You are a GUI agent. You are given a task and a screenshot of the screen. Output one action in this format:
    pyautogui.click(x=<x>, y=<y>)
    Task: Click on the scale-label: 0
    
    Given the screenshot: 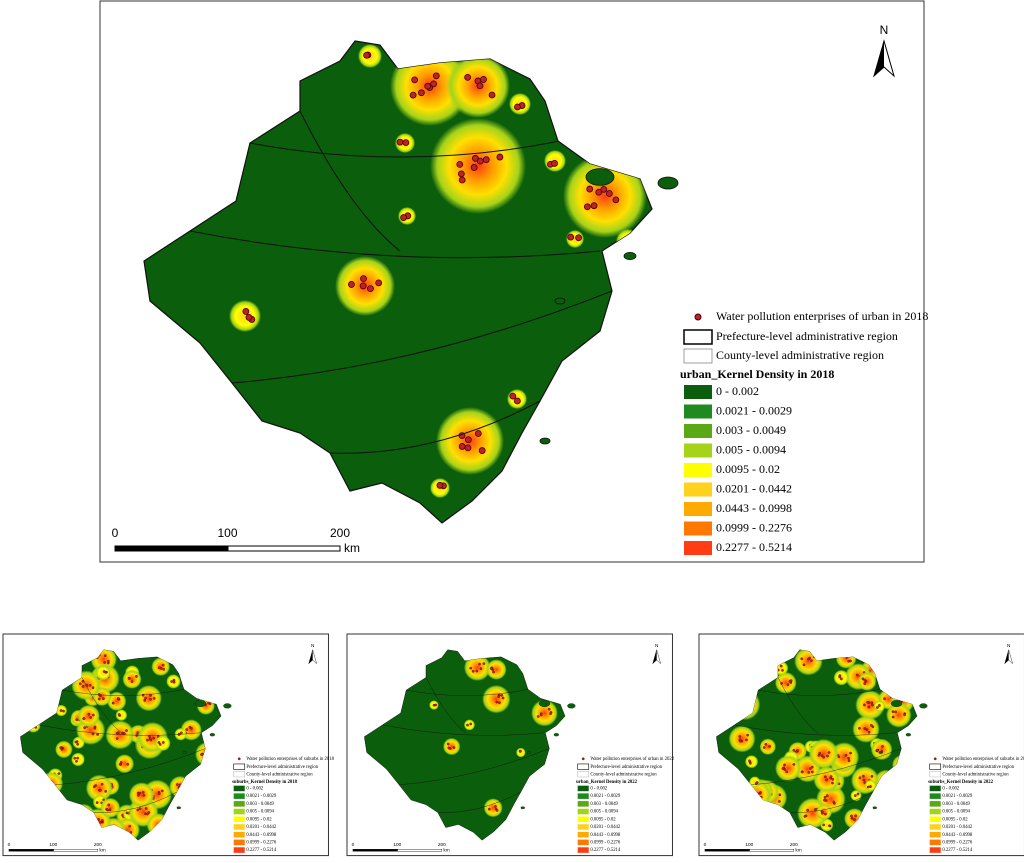 What is the action you would take?
    pyautogui.click(x=705, y=845)
    